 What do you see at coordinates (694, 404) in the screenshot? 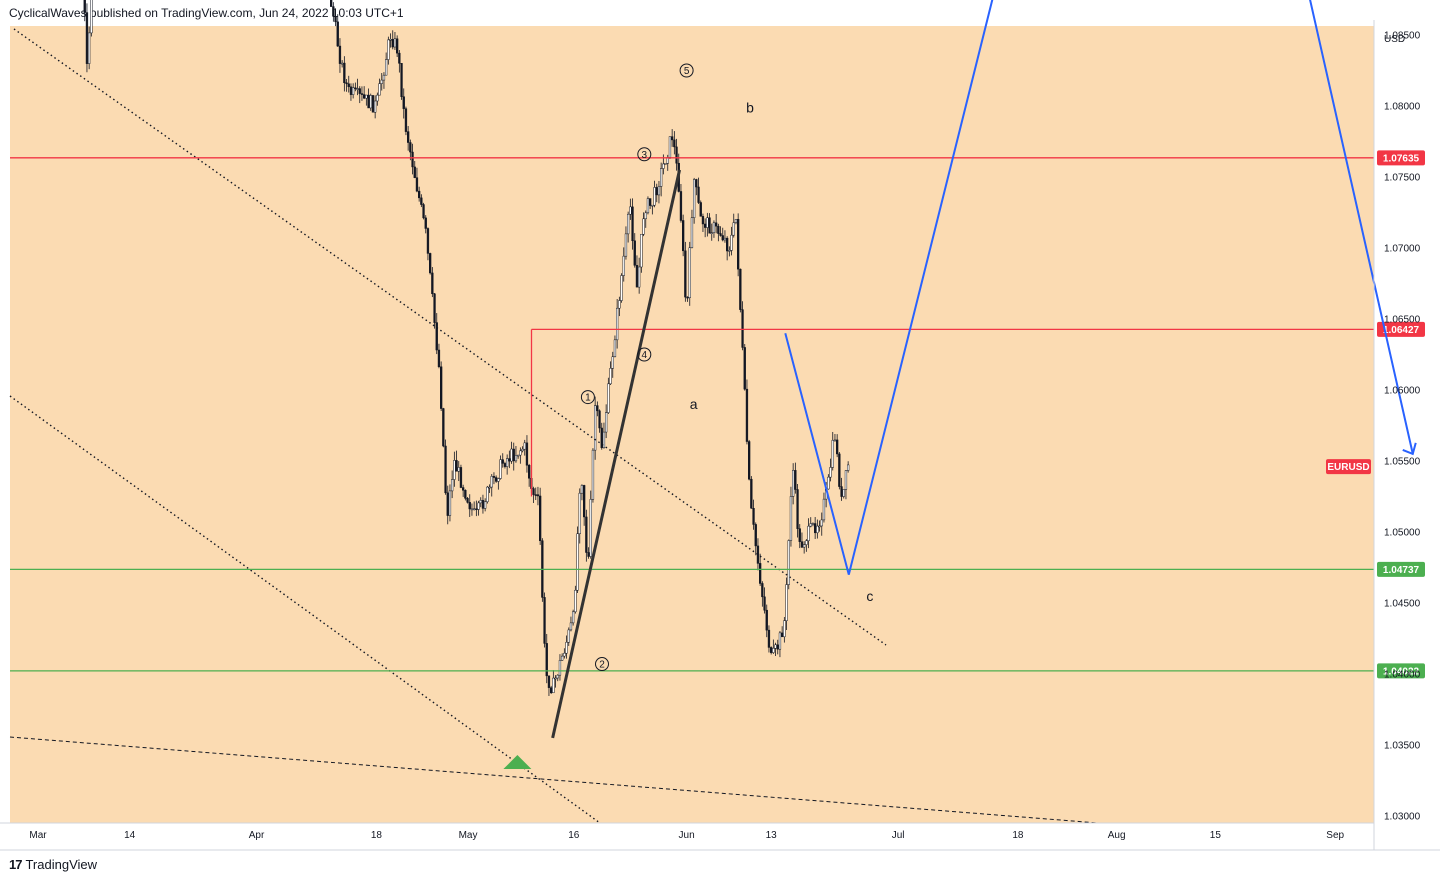
I see `wave-label: a` at bounding box center [694, 404].